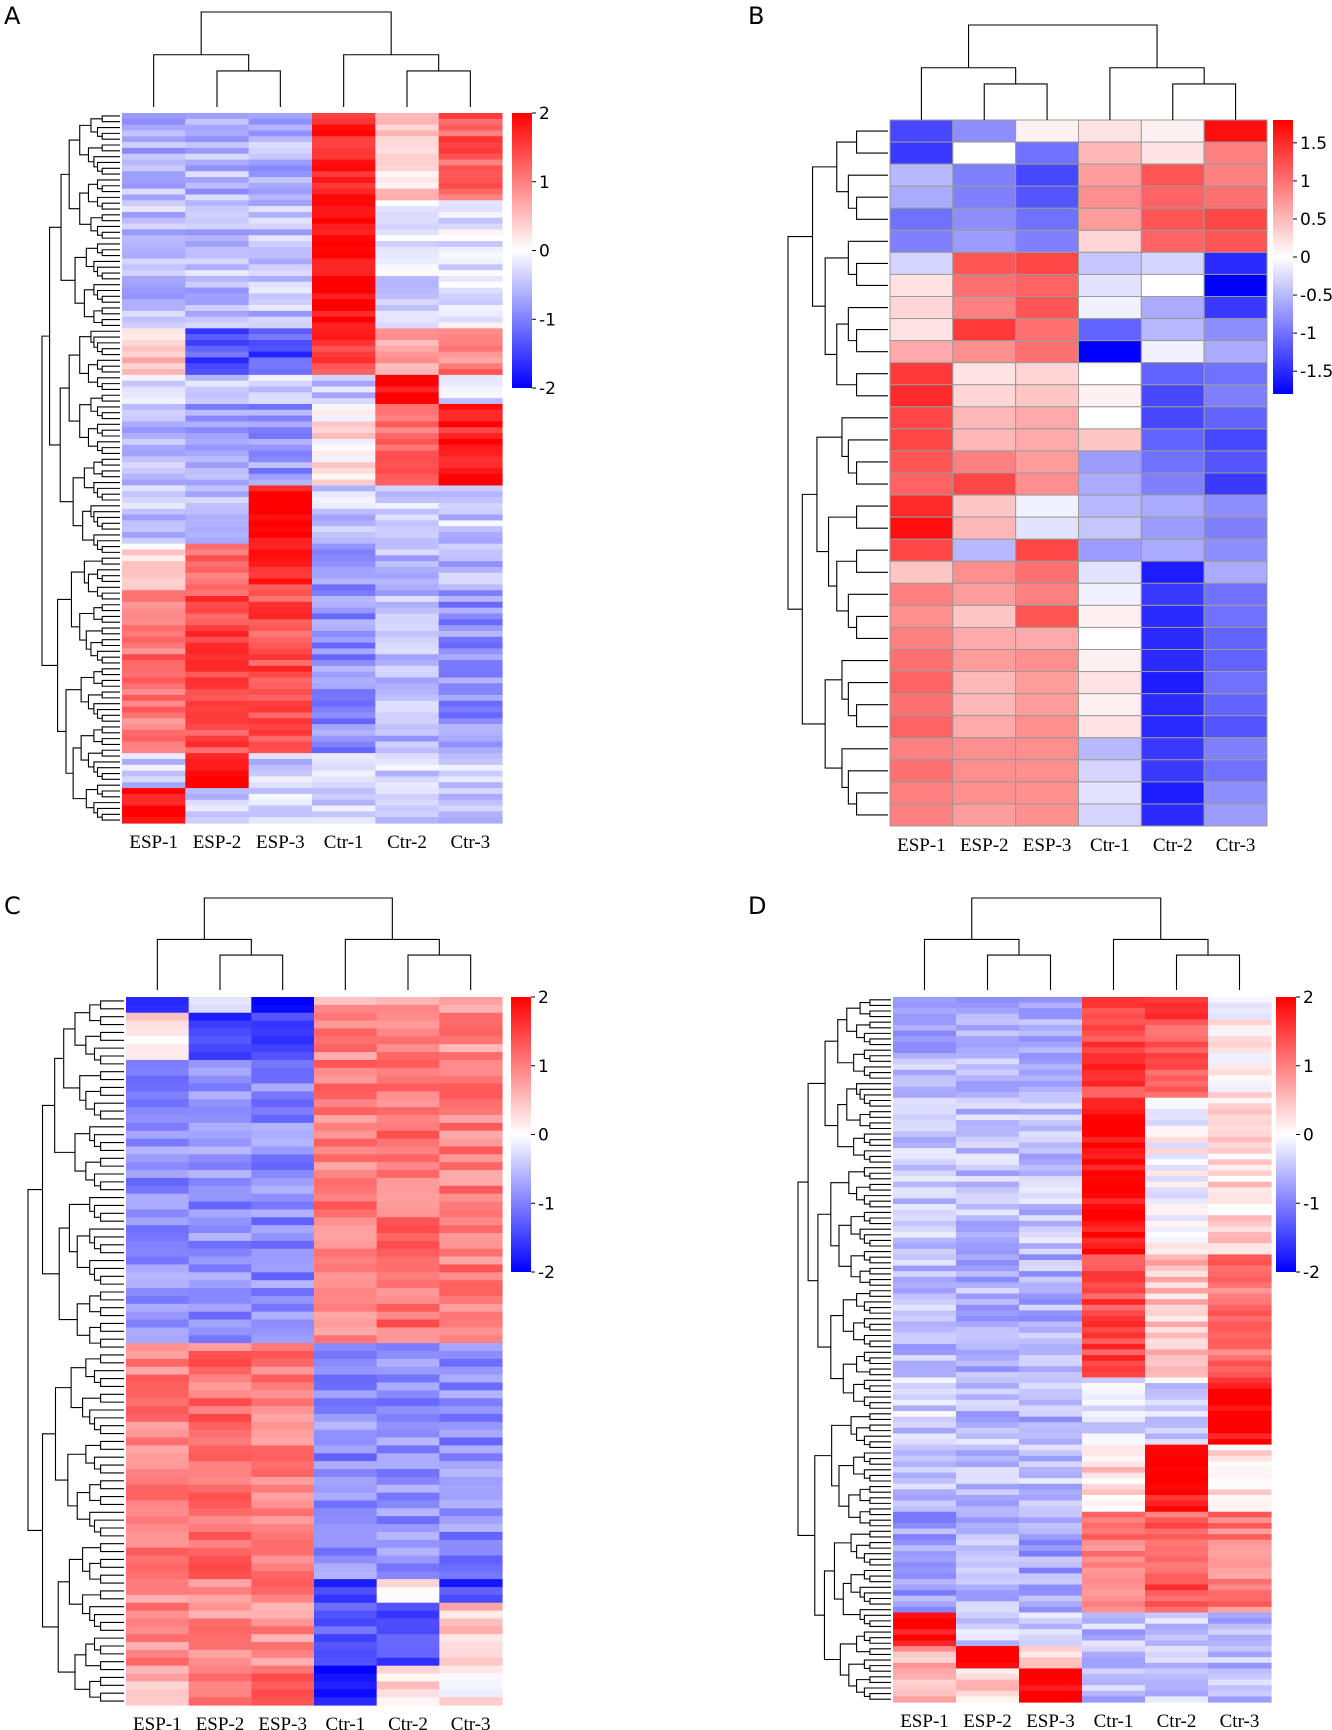  I want to click on colorbar-tick-label: -0.5, so click(1316, 296).